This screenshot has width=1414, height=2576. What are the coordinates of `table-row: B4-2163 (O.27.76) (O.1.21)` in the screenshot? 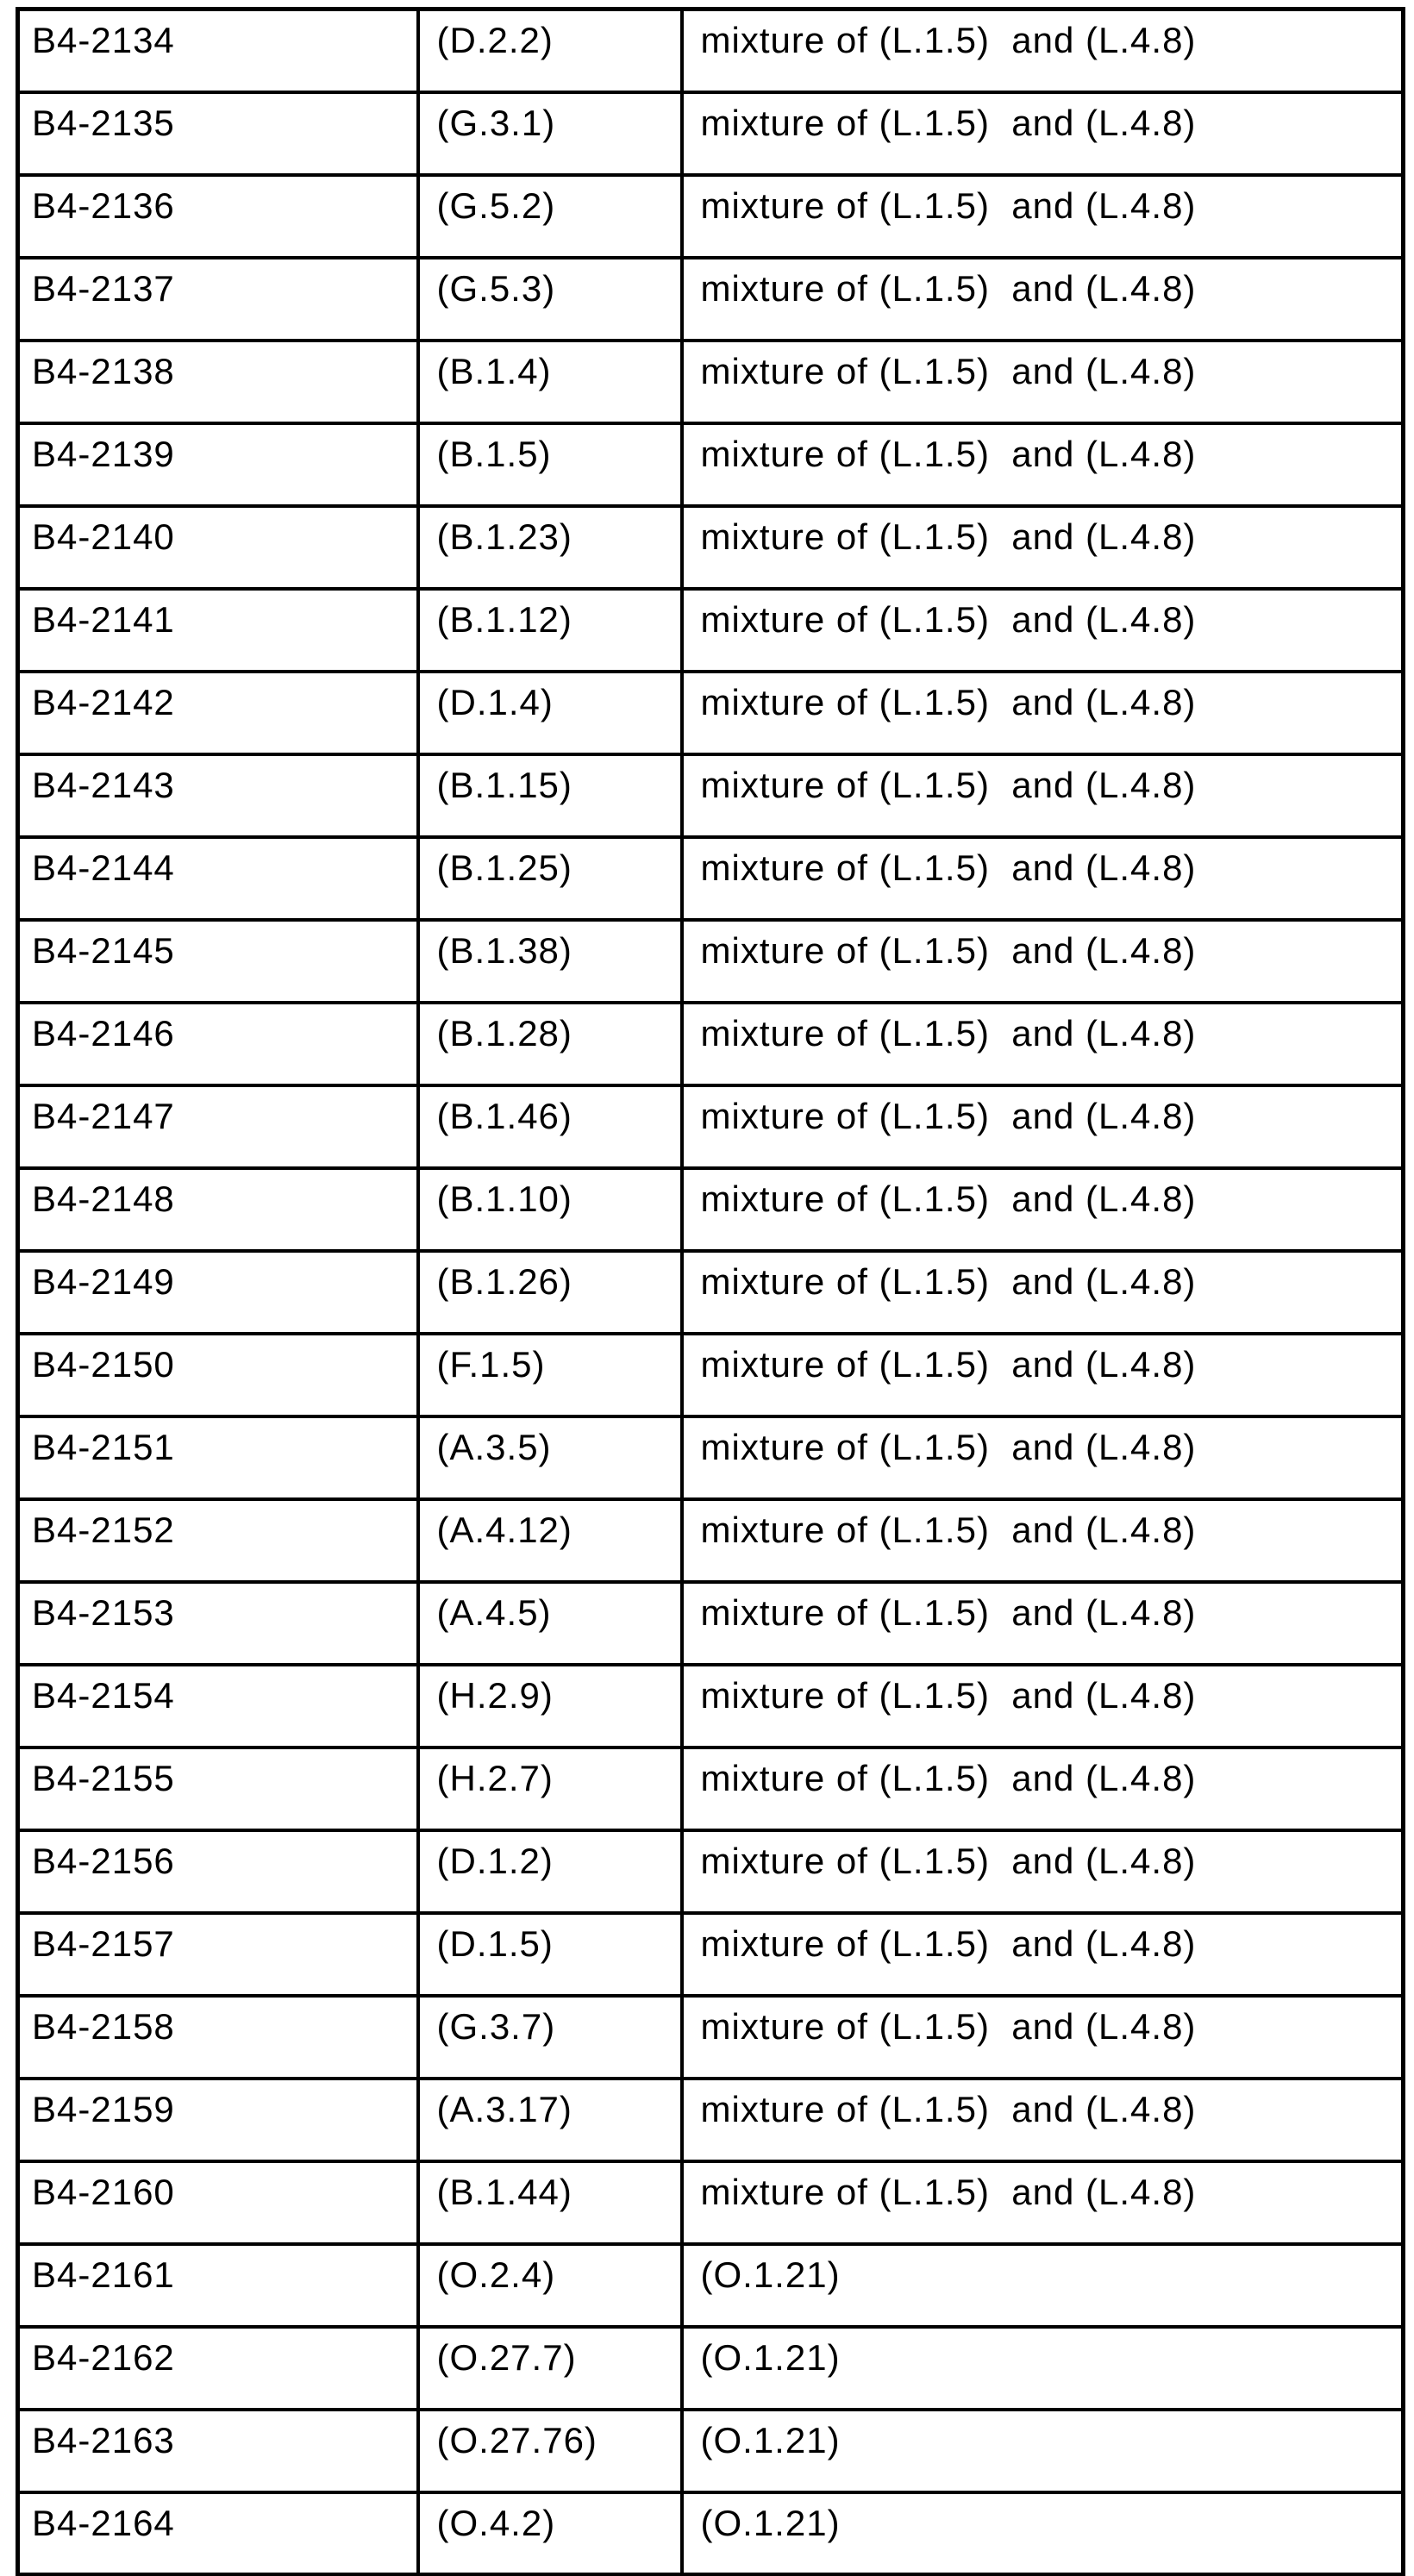 It's located at (711, 2450).